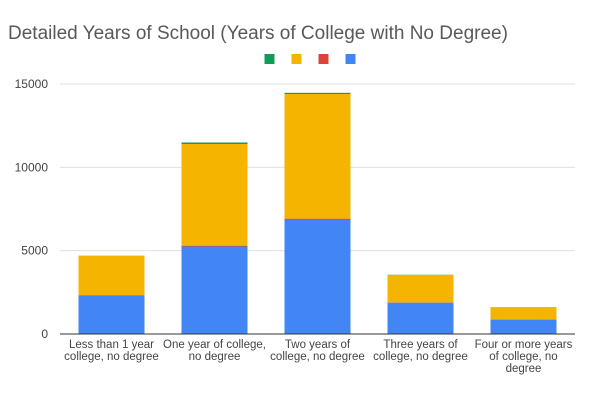 Image resolution: width=600 pixels, height=405 pixels. Describe the element at coordinates (44, 334) in the screenshot. I see `y-tick-label: 0` at that location.